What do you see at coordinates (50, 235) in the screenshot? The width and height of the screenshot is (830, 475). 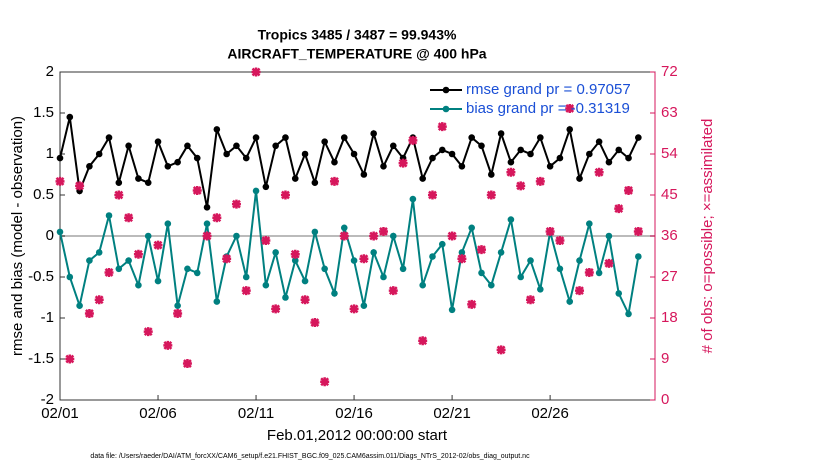 I see `y-tick-label: 0` at bounding box center [50, 235].